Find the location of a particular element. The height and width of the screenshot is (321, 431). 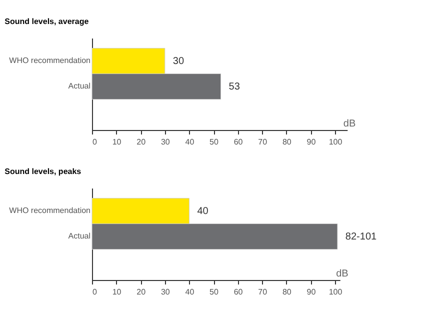

chart-title: Sound levels, peaks is located at coordinates (43, 171).